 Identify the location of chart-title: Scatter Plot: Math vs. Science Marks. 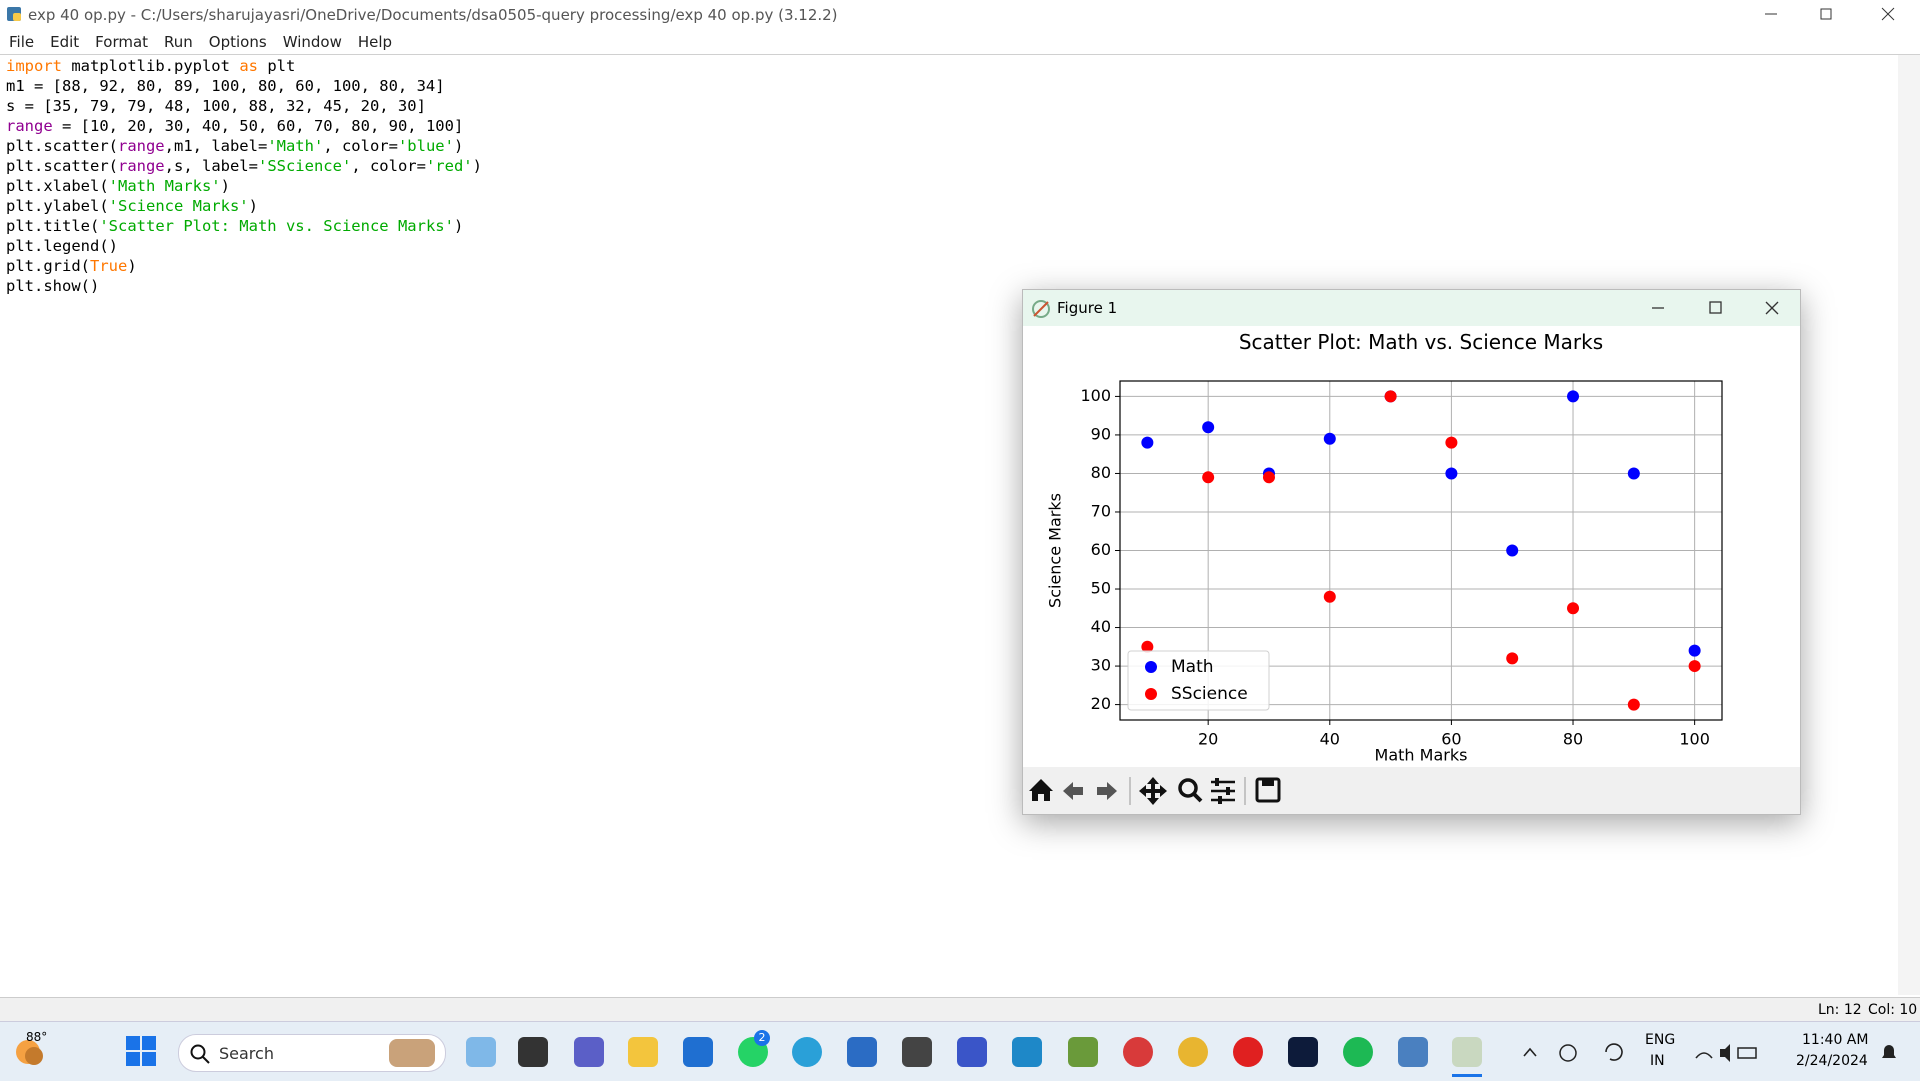
(1421, 342).